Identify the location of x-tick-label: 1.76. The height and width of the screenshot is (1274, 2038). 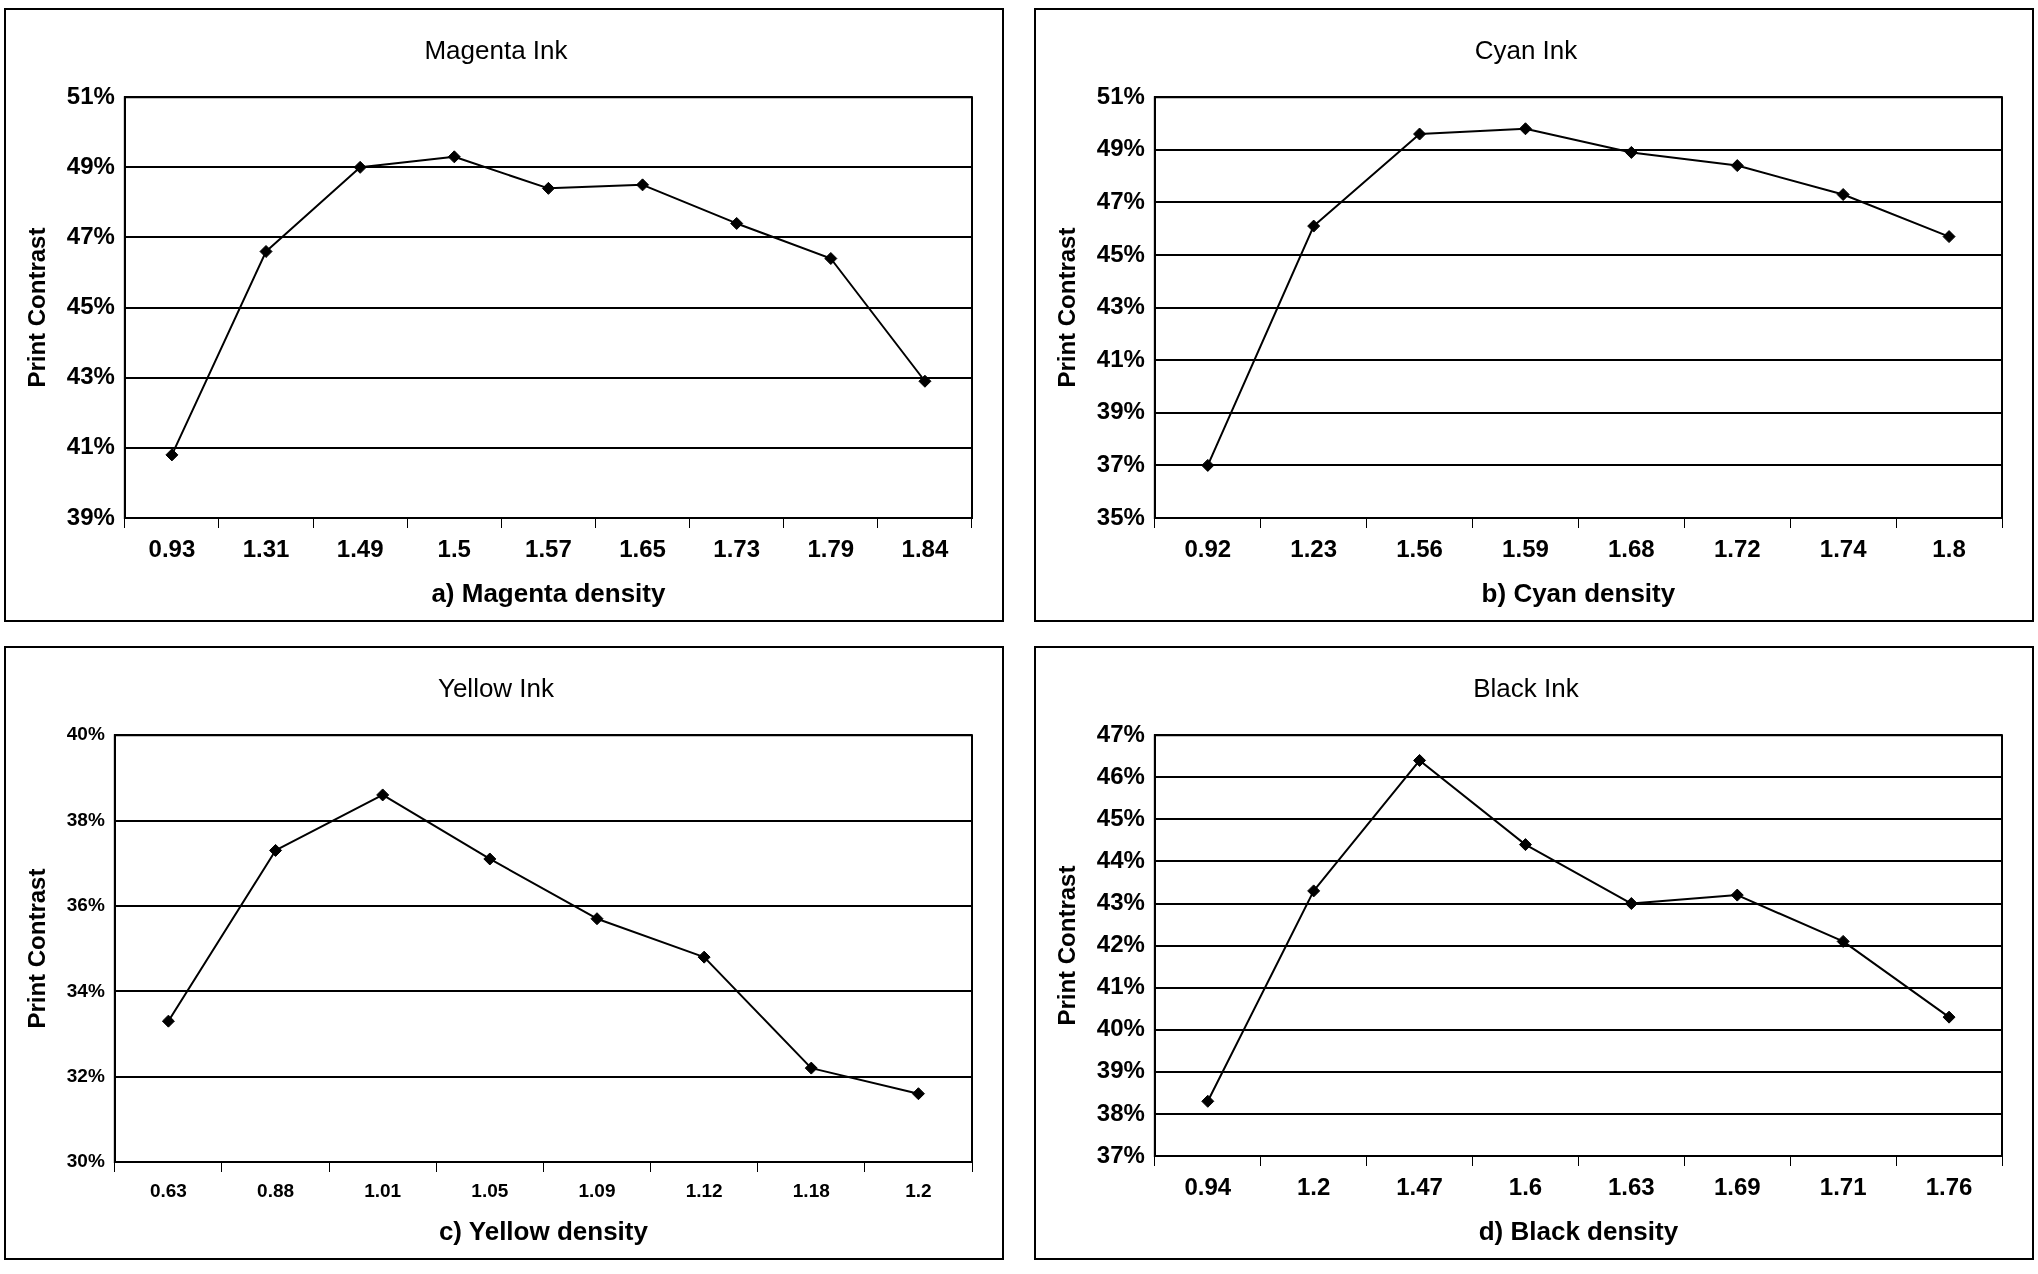
(1949, 1187).